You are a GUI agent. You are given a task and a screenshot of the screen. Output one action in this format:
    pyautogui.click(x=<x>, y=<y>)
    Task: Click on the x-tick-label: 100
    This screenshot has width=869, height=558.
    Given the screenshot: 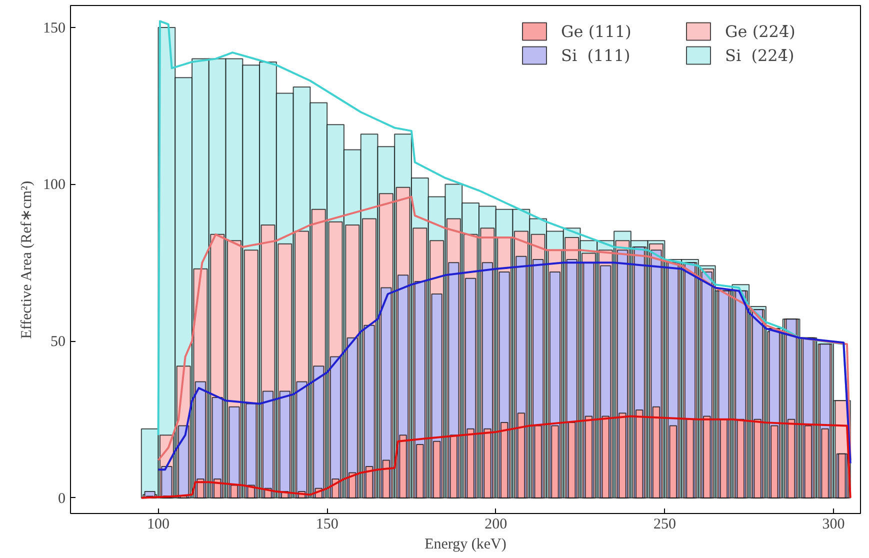 What is the action you would take?
    pyautogui.click(x=158, y=524)
    